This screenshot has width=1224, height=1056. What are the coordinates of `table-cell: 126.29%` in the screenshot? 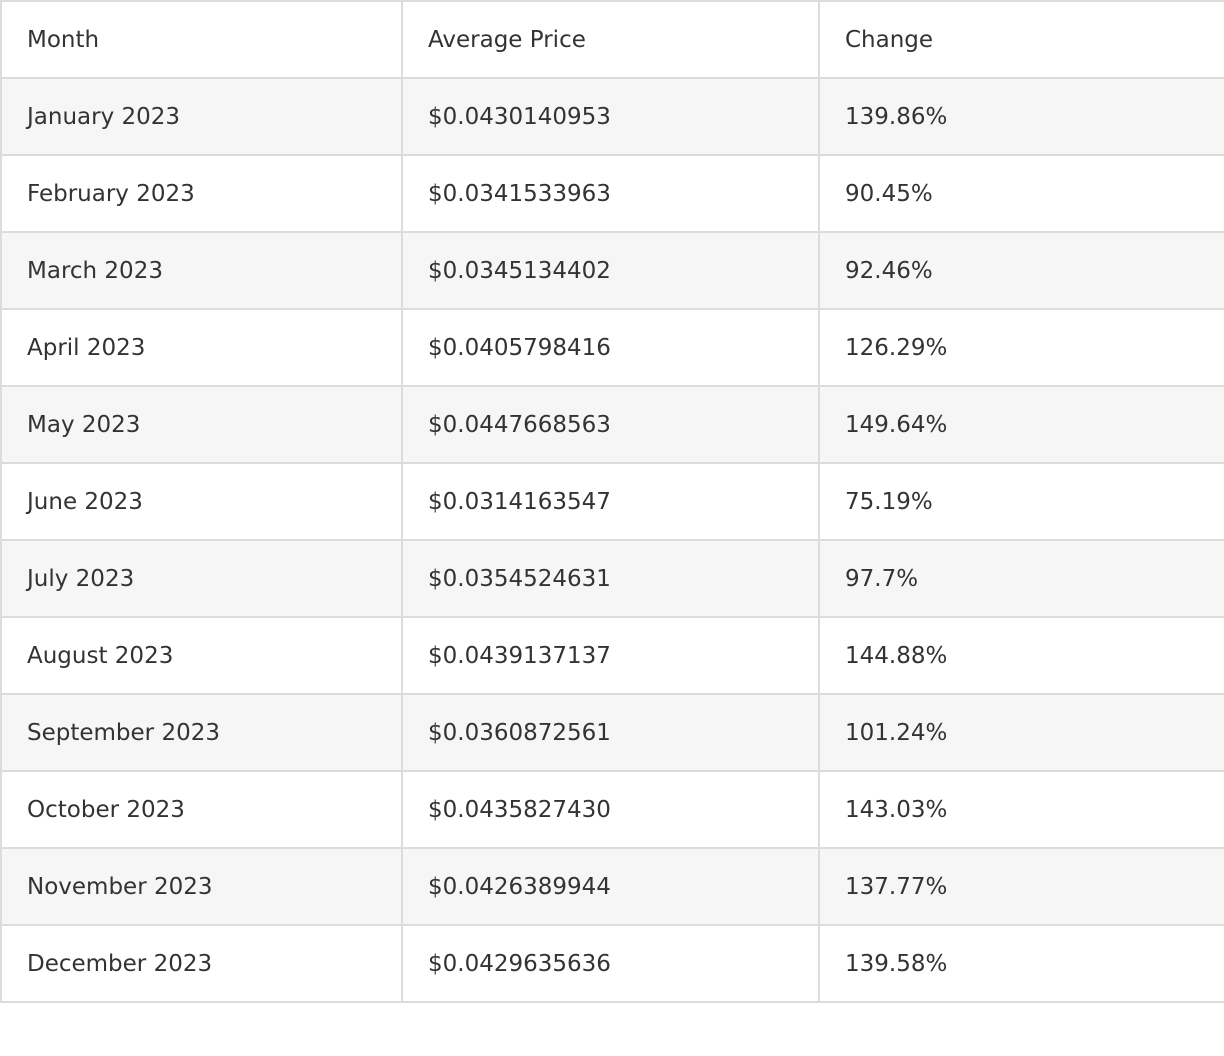 It's located at (1021, 347).